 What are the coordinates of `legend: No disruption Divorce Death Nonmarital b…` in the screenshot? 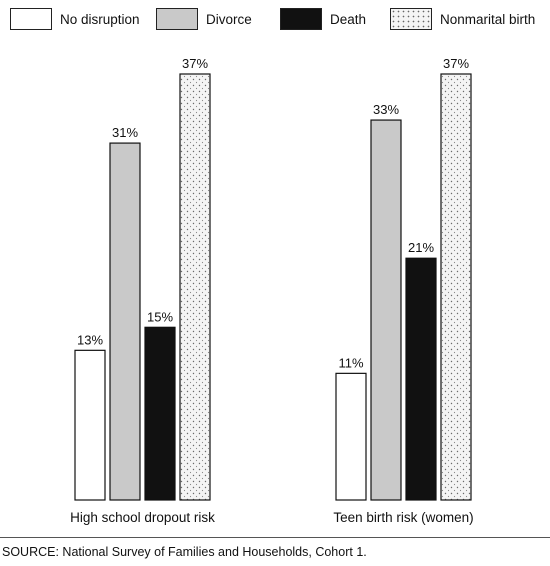 It's located at (278, 19).